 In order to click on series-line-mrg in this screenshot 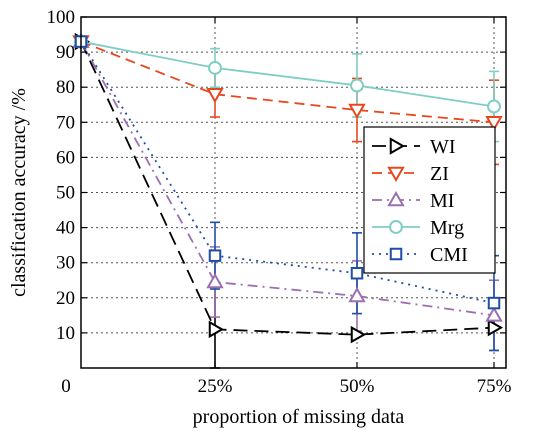, I will do `click(287, 74)`.